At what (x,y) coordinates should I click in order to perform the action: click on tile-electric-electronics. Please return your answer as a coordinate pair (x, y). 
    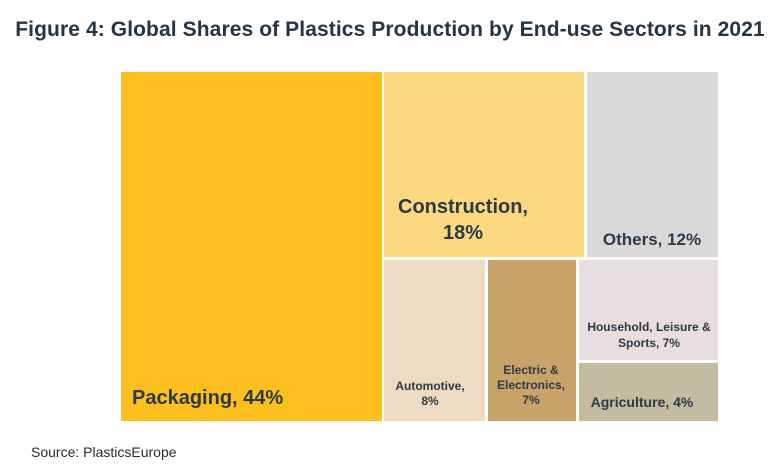
    Looking at the image, I should click on (532, 340).